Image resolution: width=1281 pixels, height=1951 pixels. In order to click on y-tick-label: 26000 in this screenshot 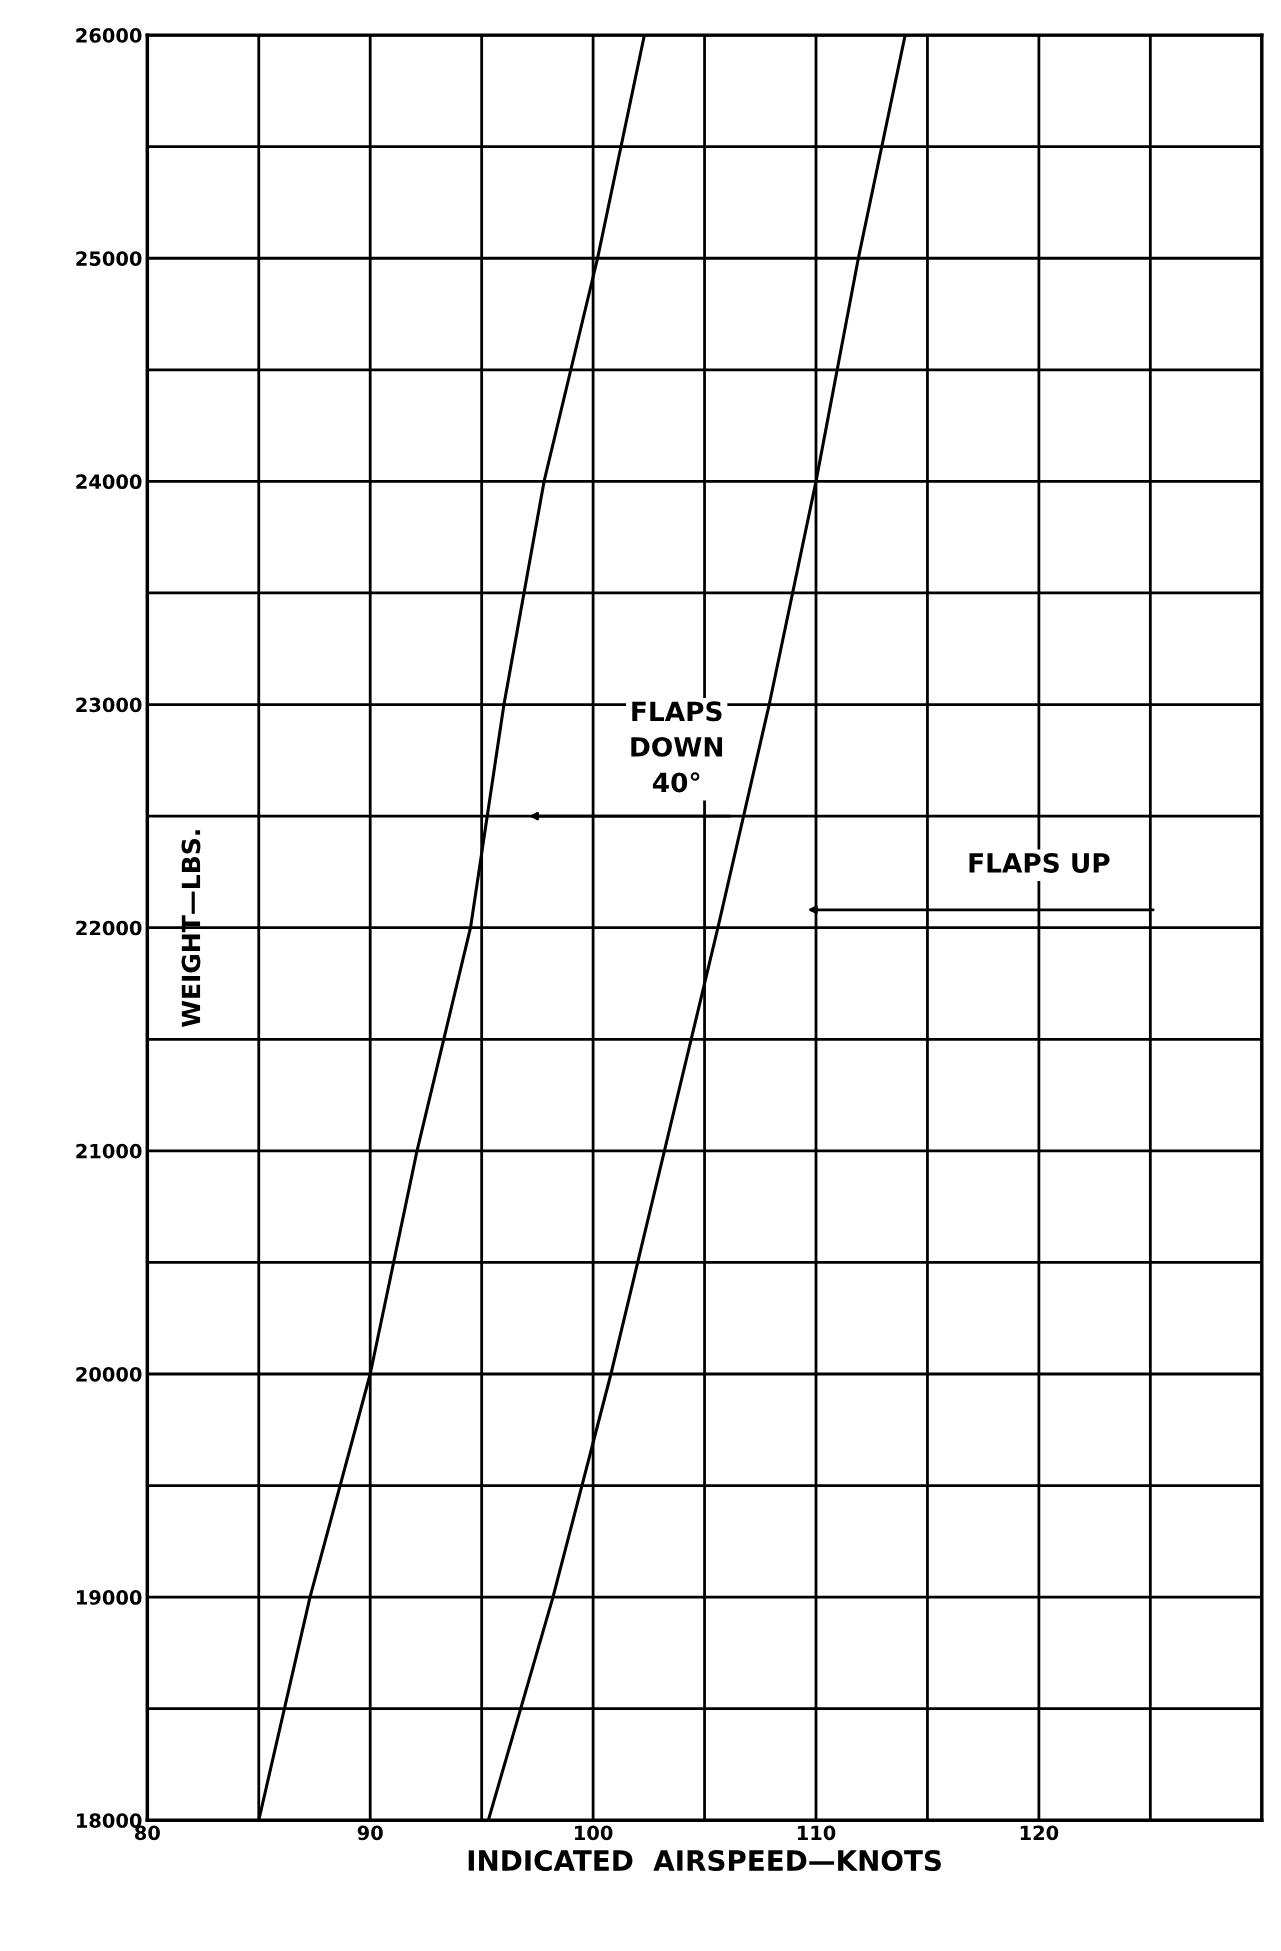, I will do `click(109, 35)`.